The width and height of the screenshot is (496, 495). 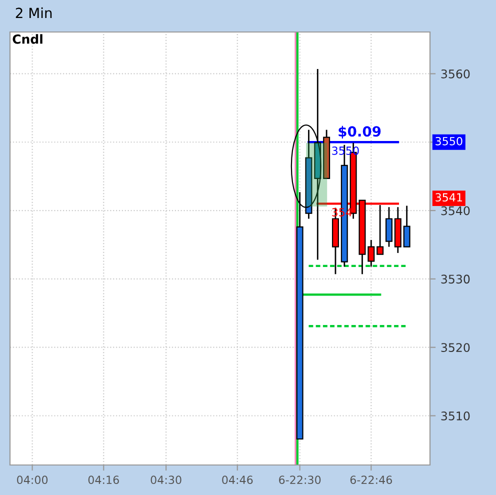 What do you see at coordinates (455, 73) in the screenshot?
I see `y-tick-label: 3560` at bounding box center [455, 73].